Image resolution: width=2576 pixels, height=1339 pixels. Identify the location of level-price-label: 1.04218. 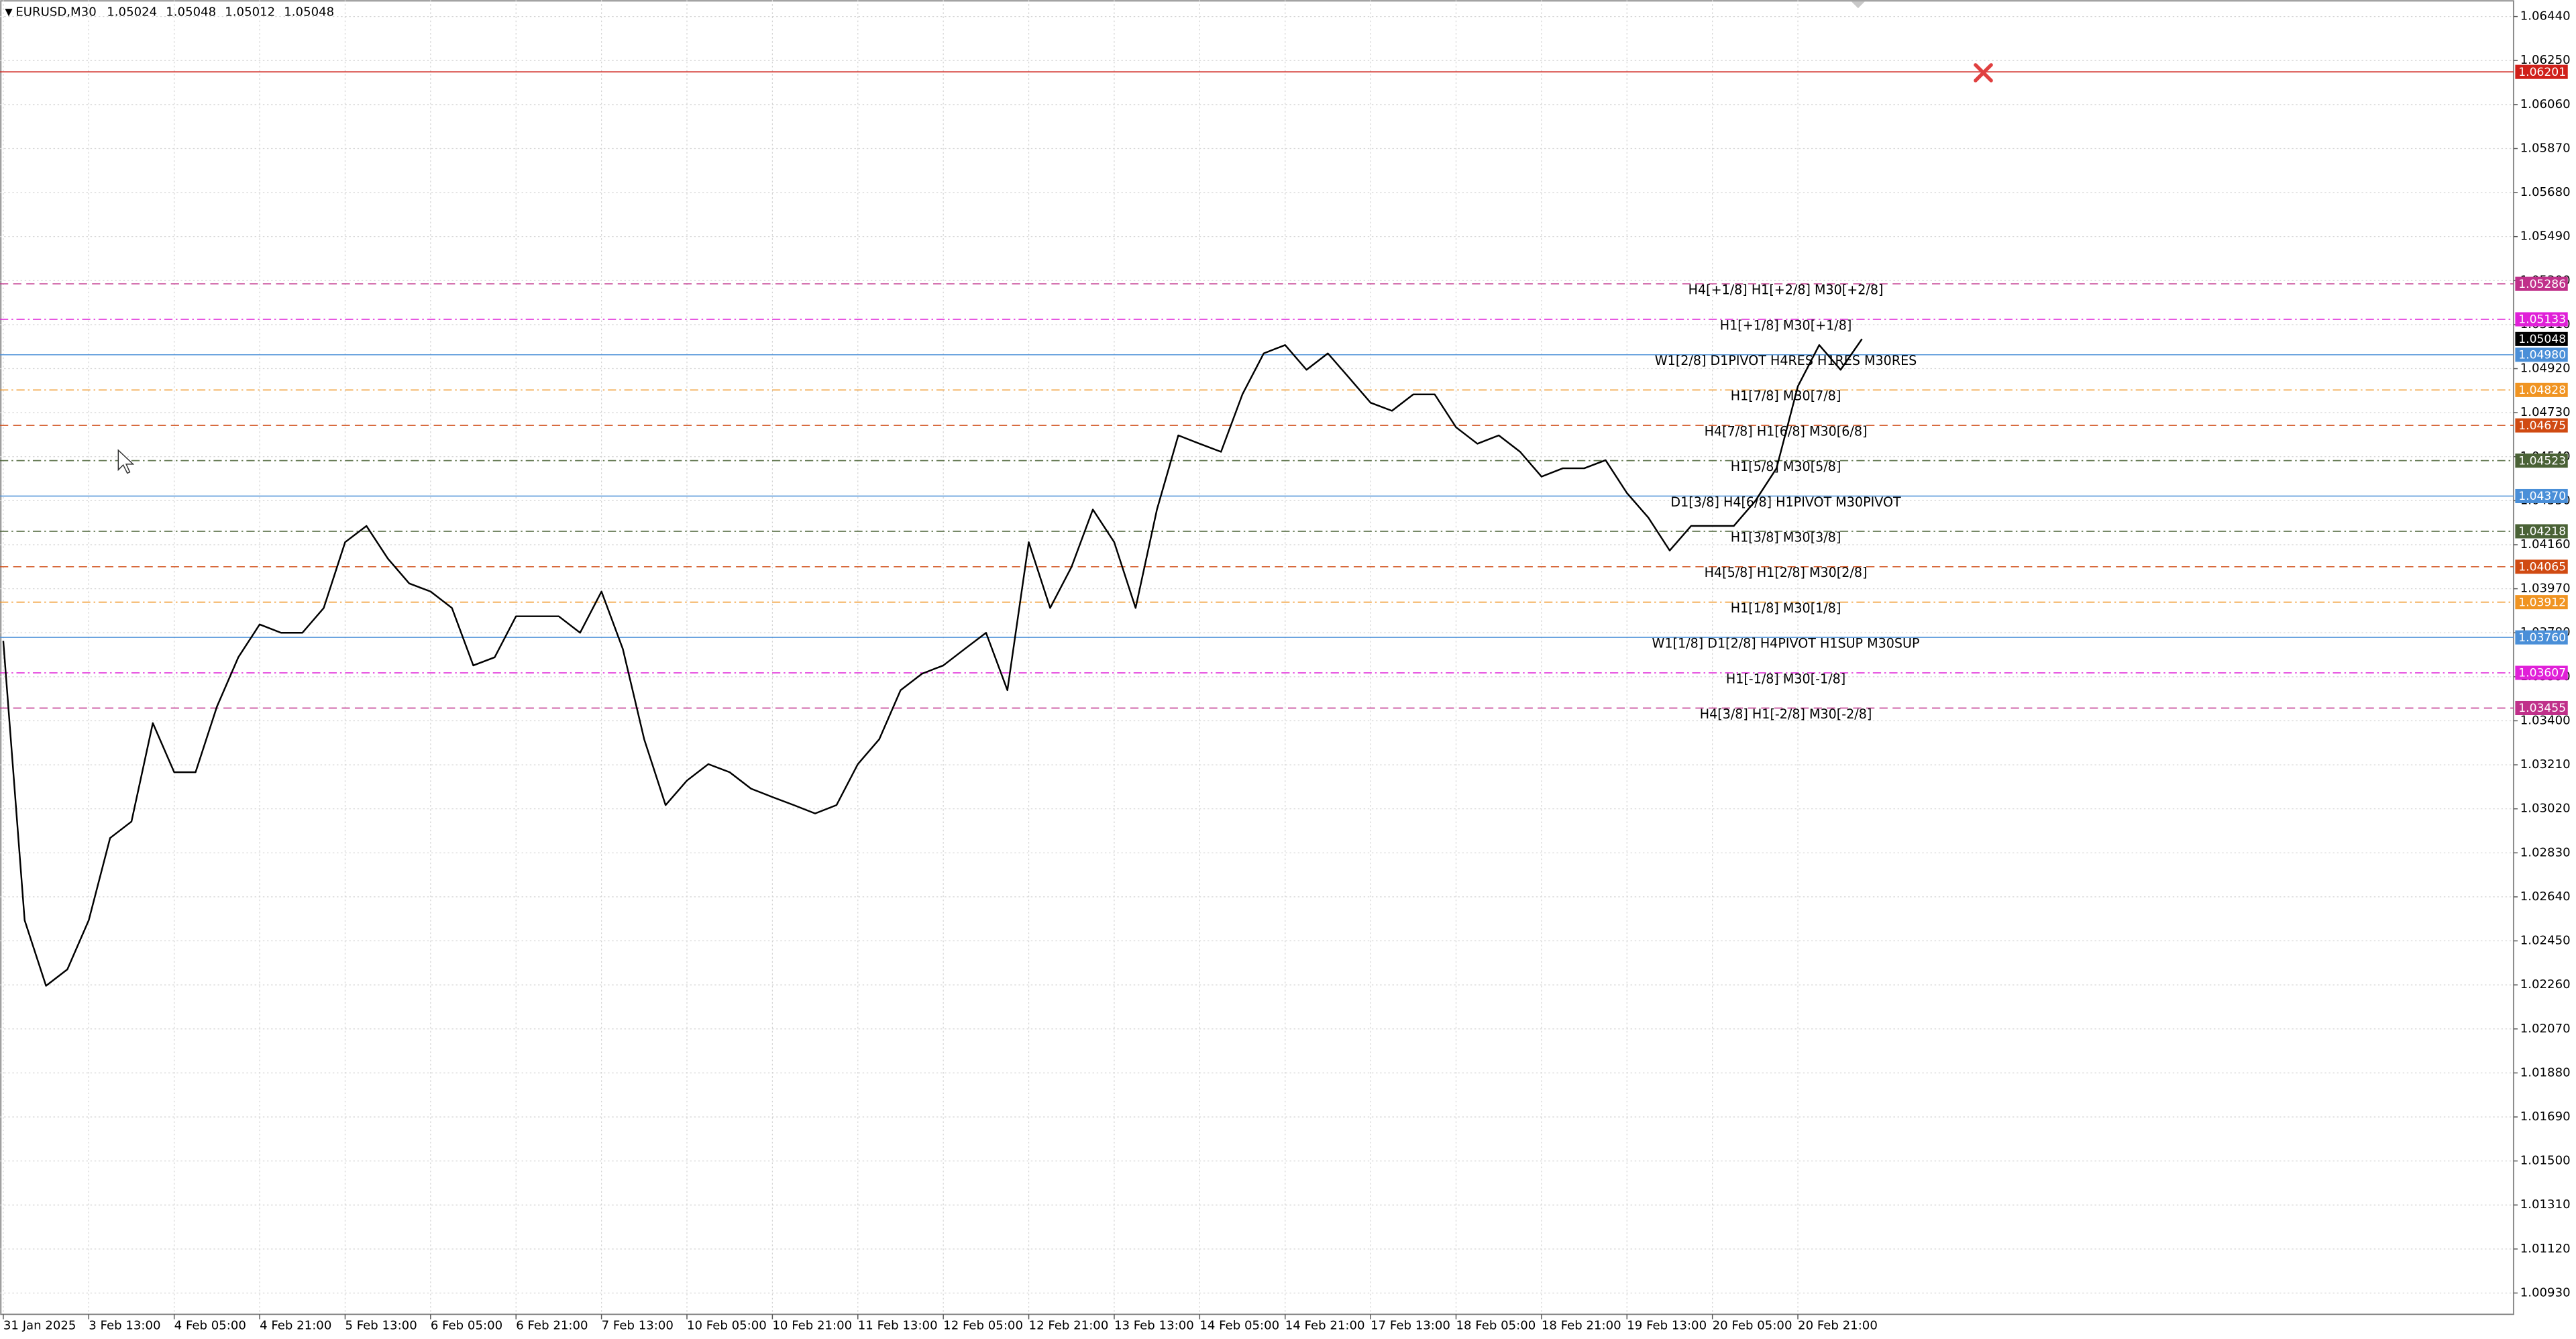
(2542, 532).